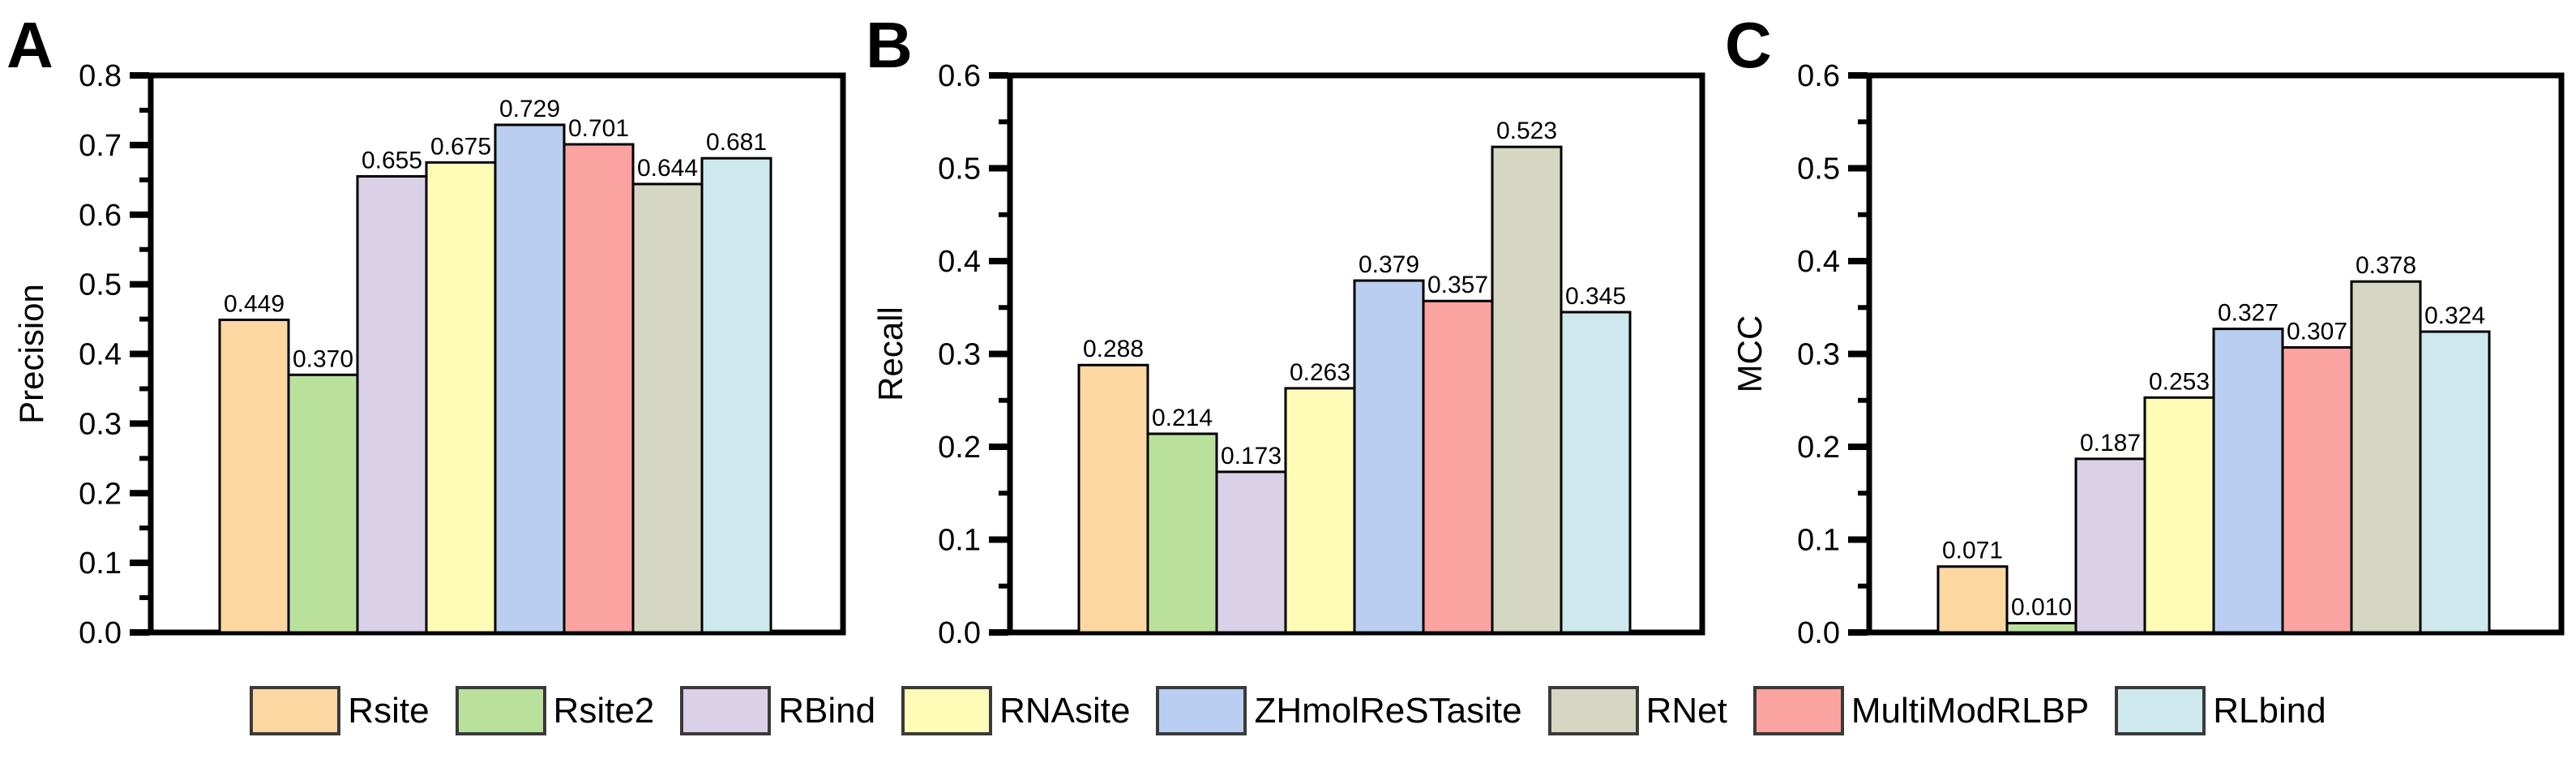 Image resolution: width=2576 pixels, height=763 pixels. I want to click on y-tick-label: 0.7, so click(100, 146).